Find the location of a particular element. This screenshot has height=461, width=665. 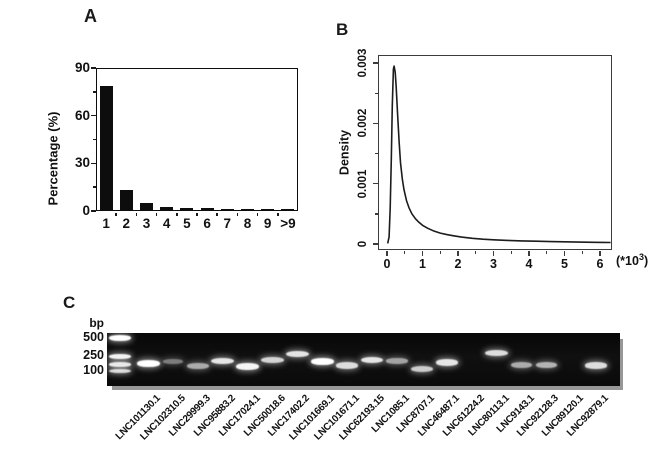

y-axis-tick-label: 90 is located at coordinates (82, 67).